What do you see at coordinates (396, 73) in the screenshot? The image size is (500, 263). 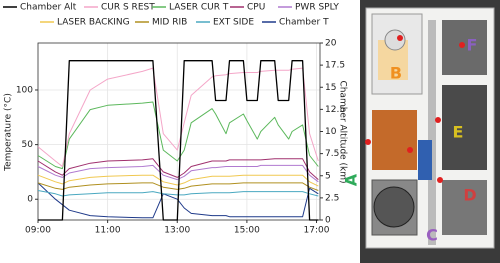 I see `photo-label: B` at bounding box center [396, 73].